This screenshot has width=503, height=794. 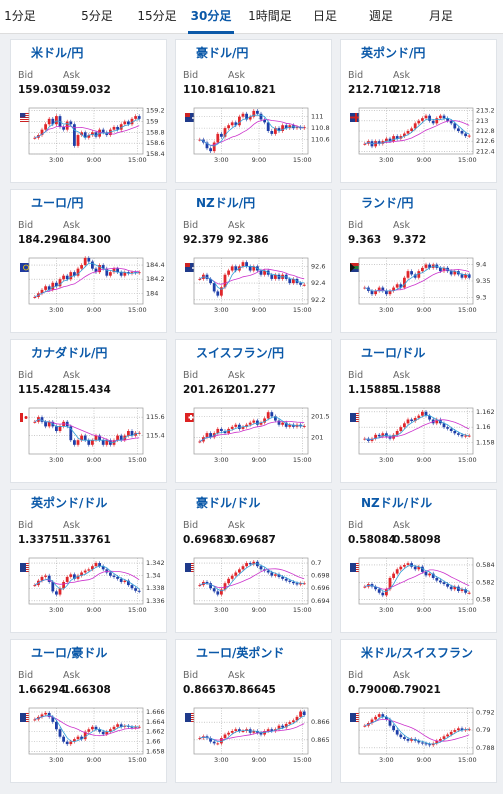 What do you see at coordinates (24, 385) in the screenshot?
I see `flag-ca-icon` at bounding box center [24, 385].